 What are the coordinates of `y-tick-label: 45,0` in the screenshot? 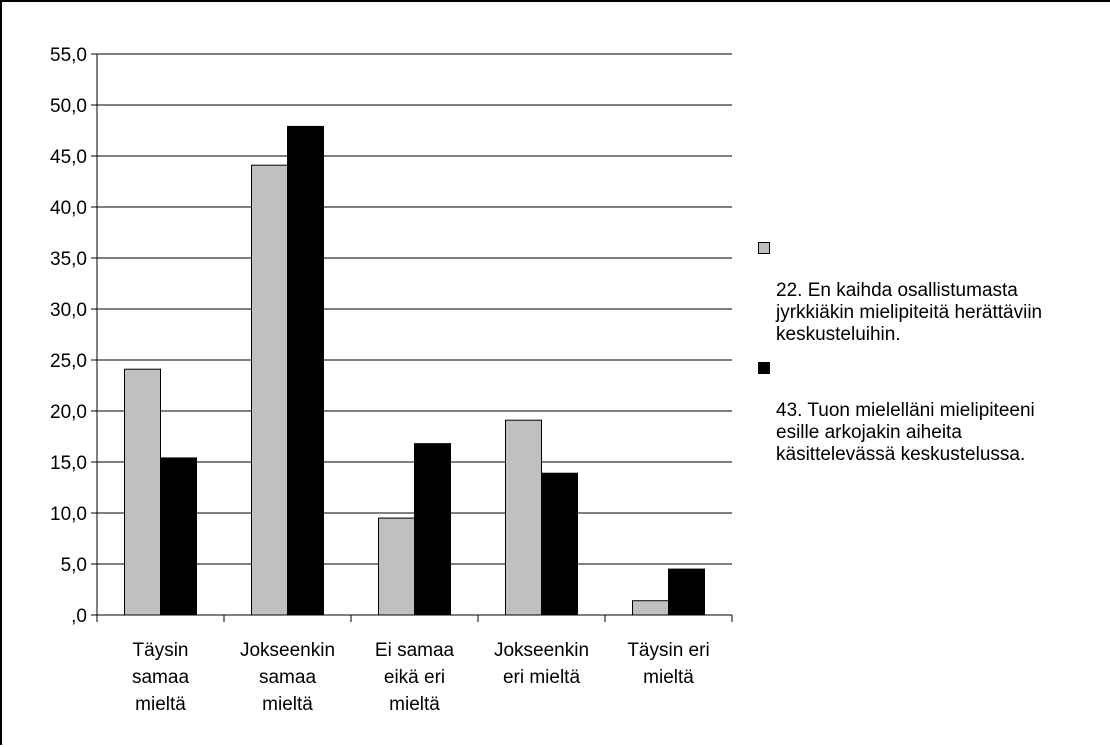 It's located at (68, 157).